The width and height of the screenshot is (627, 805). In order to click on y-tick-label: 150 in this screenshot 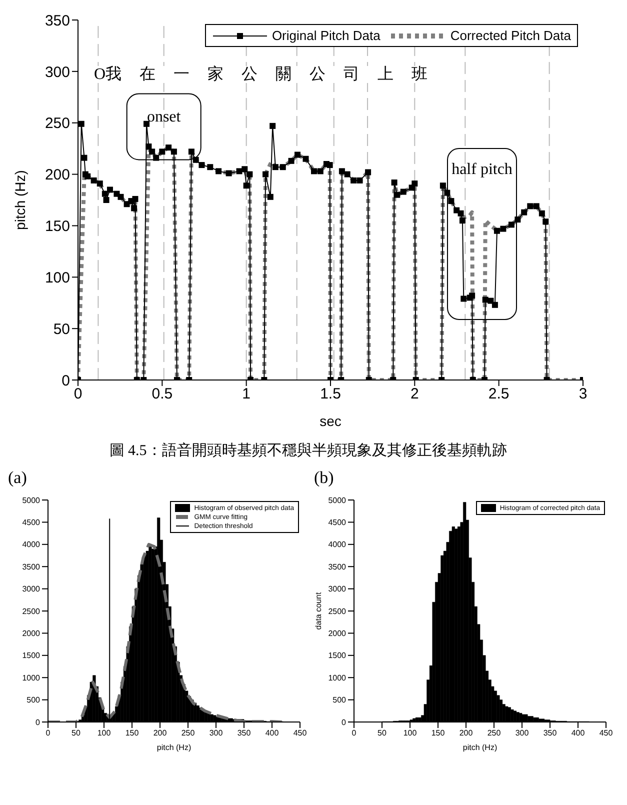, I will do `click(57, 227)`.